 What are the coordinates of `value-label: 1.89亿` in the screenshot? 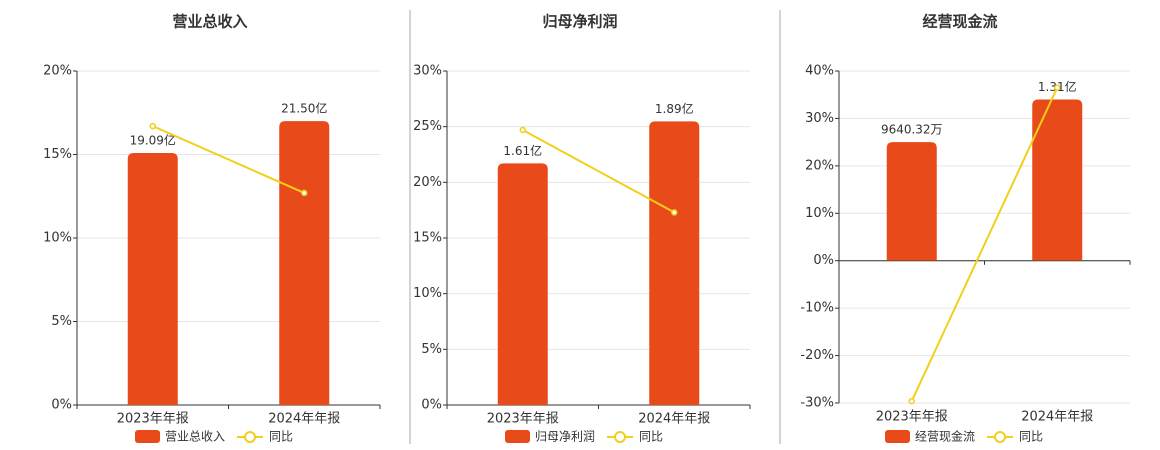 It's located at (674, 108).